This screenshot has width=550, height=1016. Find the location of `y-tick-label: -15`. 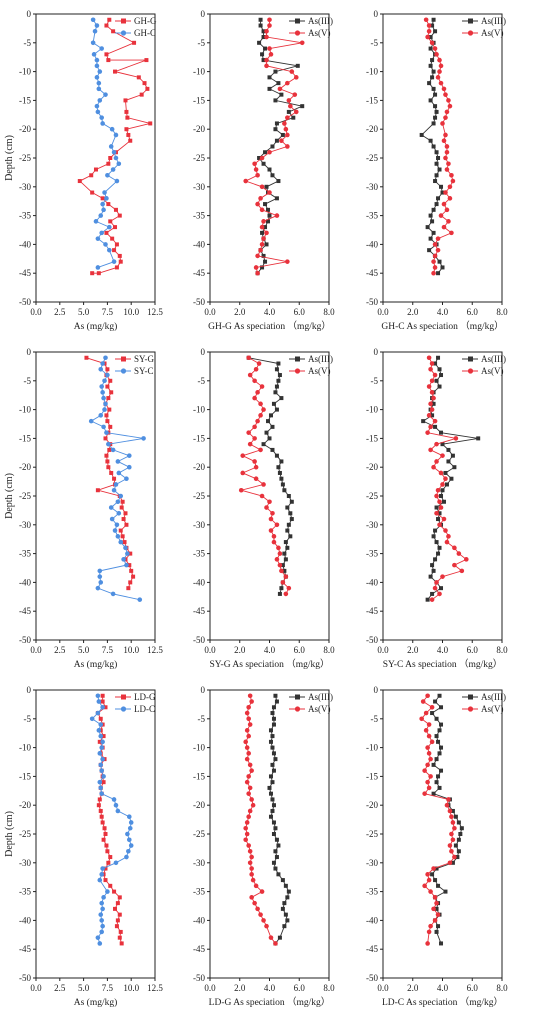

y-tick-label: -15 is located at coordinates (372, 100).